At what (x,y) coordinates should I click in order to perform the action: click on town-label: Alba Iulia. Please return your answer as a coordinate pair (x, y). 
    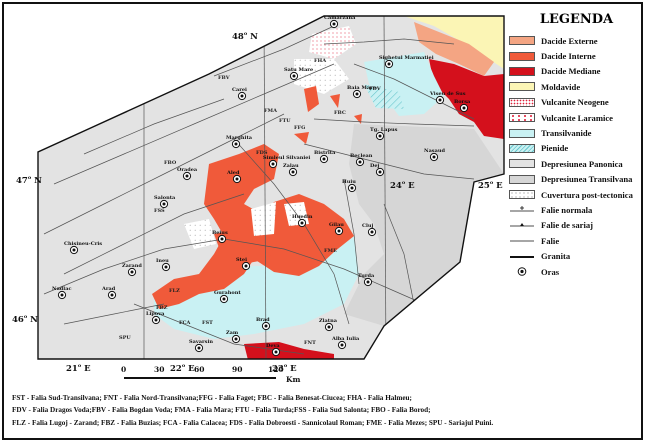
    Looking at the image, I should click on (345, 339).